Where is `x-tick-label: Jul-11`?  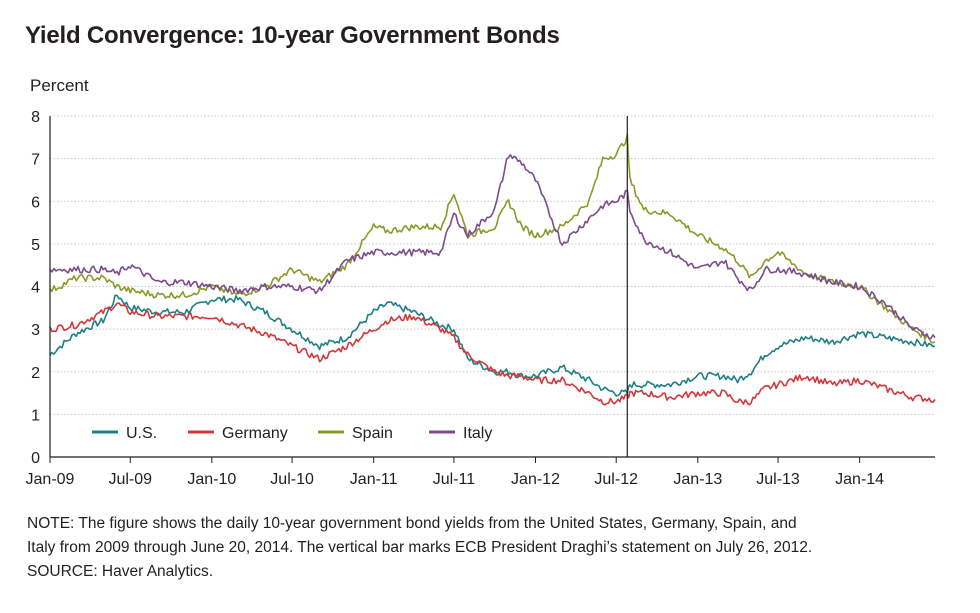 x-tick-label: Jul-11 is located at coordinates (454, 479).